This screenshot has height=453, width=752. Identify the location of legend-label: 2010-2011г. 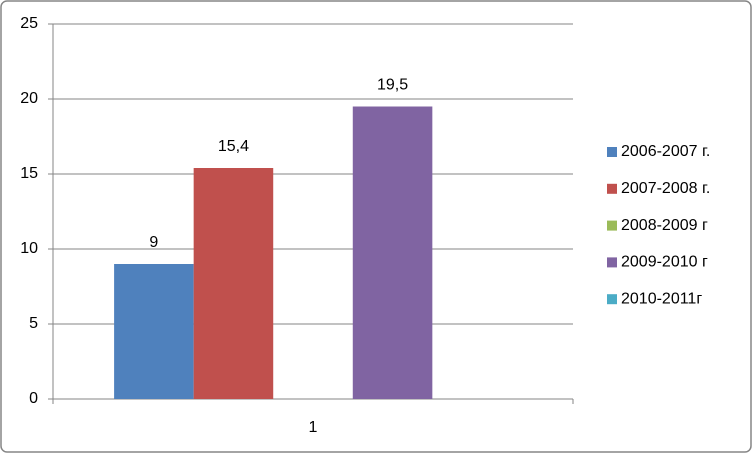
(661, 298).